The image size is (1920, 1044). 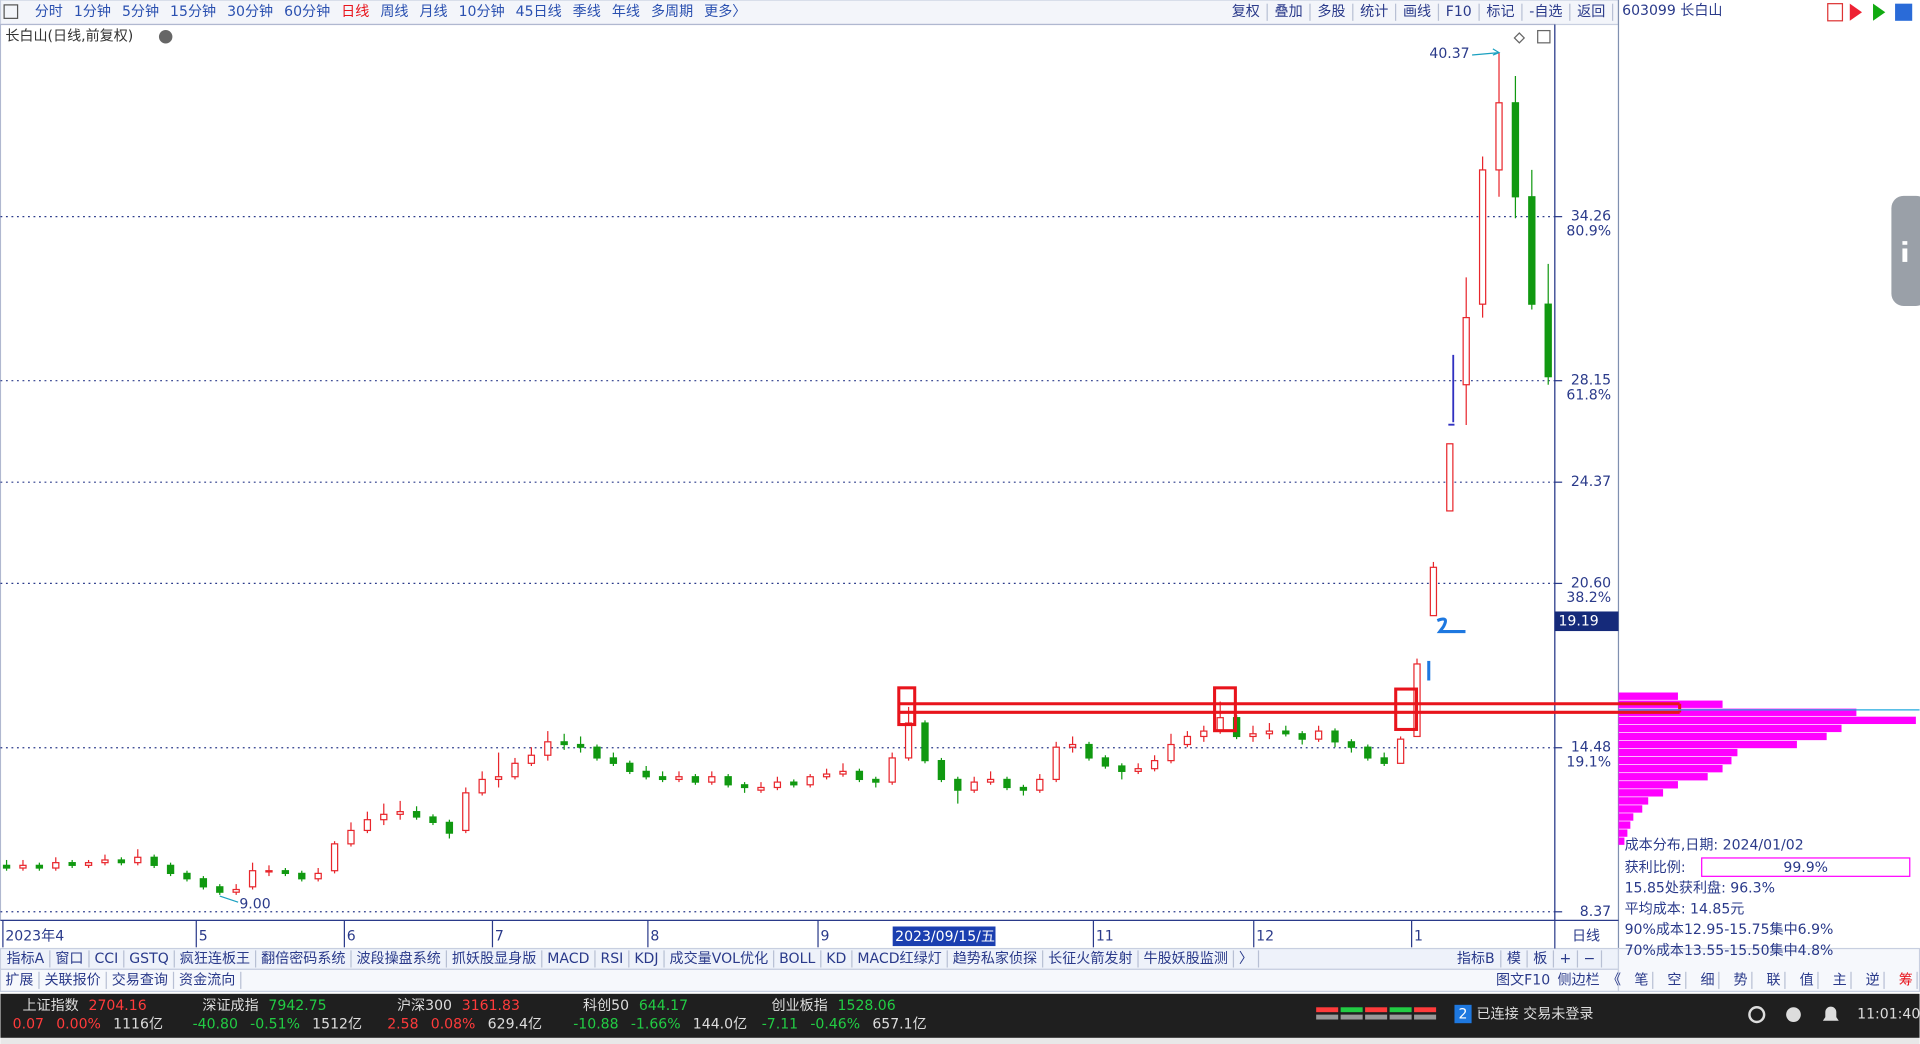 I want to click on tool-tab: 标记, so click(x=1500, y=12).